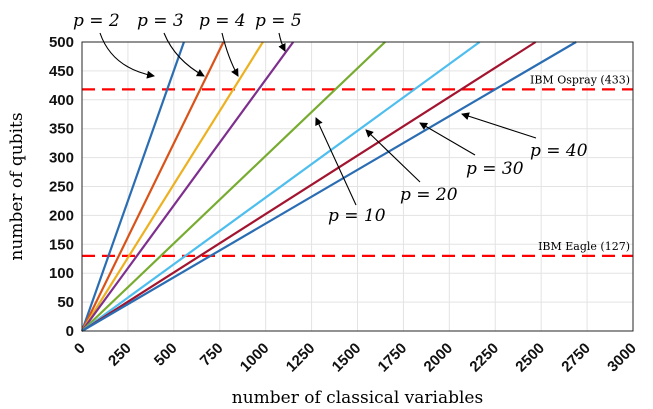 The height and width of the screenshot is (409, 653). Describe the element at coordinates (530, 358) in the screenshot. I see `x-tick-label: 2500` at that location.